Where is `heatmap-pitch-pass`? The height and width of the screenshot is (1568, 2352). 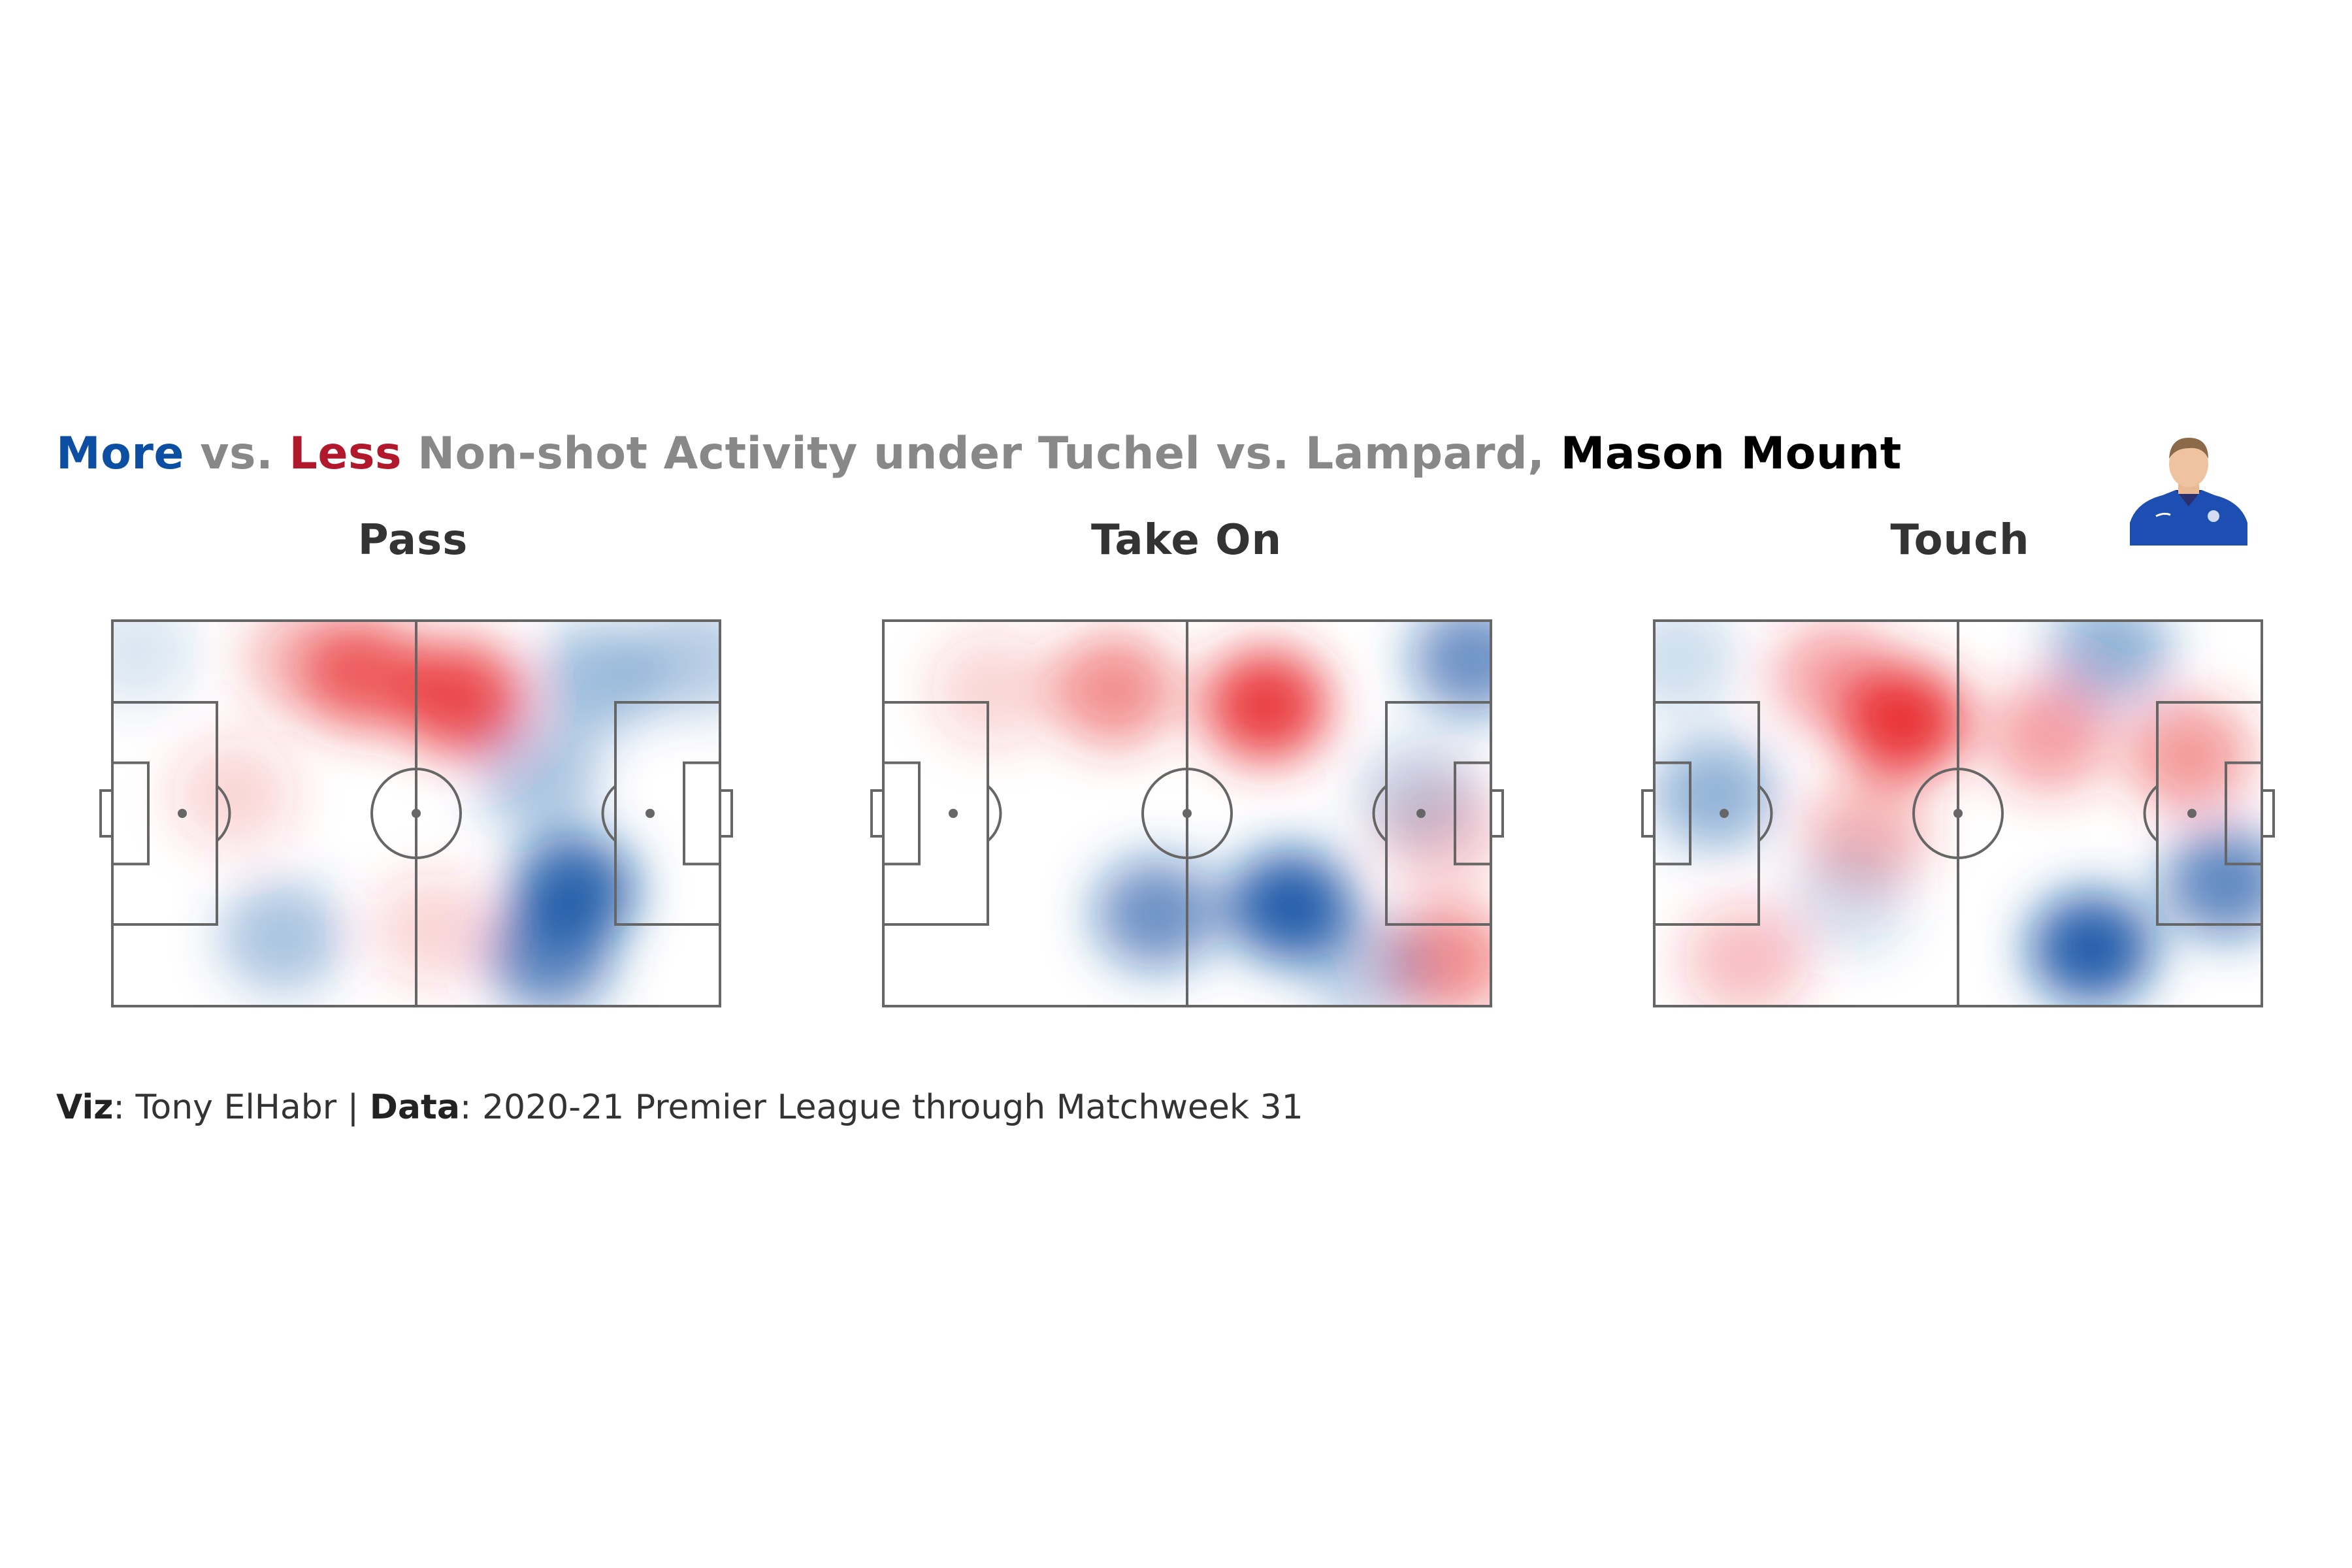
heatmap-pitch-pass is located at coordinates (416, 813).